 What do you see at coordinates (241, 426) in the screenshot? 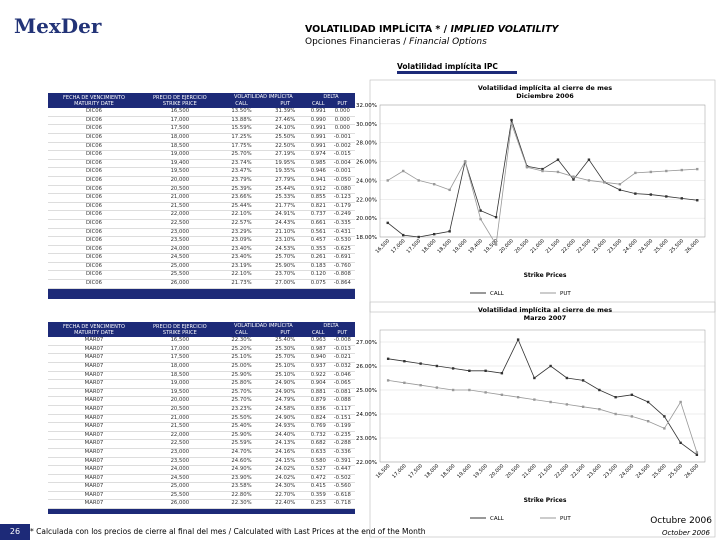
I see `table-cell: 25.40%` at bounding box center [241, 426].